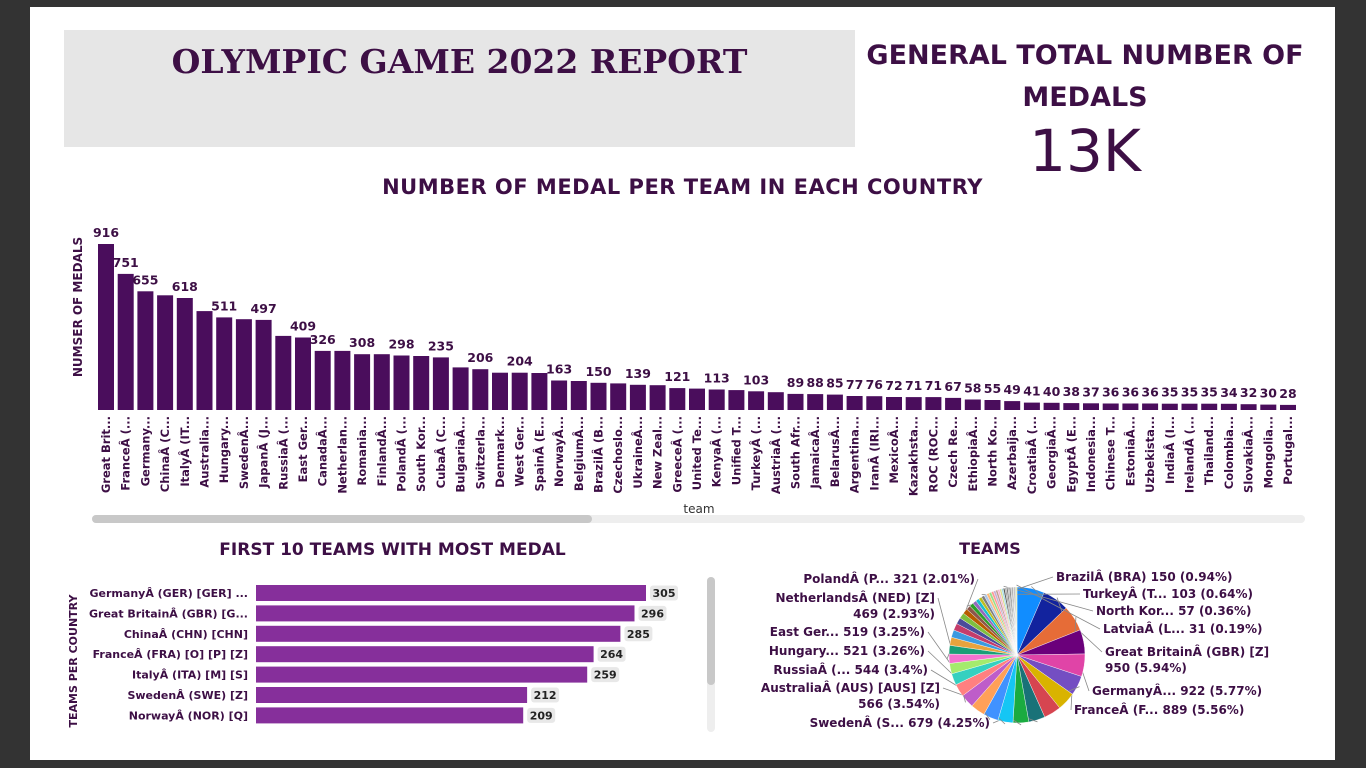 The width and height of the screenshot is (1366, 768). I want to click on pie-label: TurkeyÂ (T... 103 (0.64%), so click(1168, 593).